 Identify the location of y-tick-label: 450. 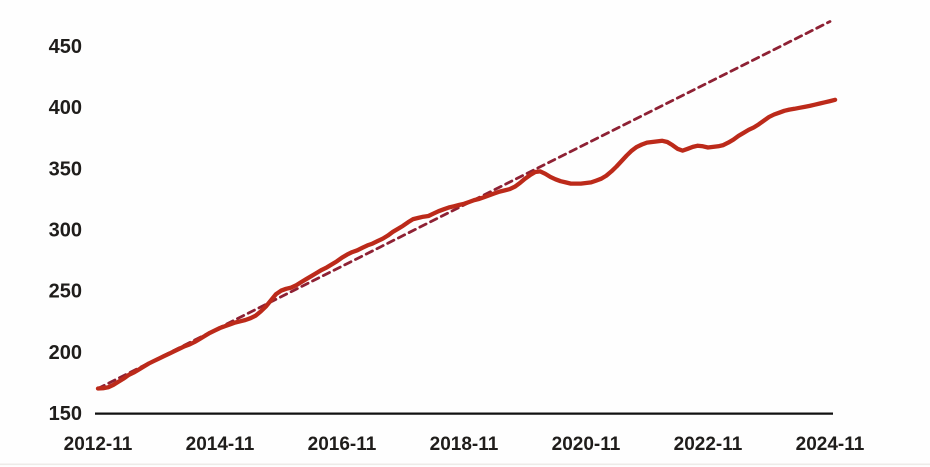
(65, 47).